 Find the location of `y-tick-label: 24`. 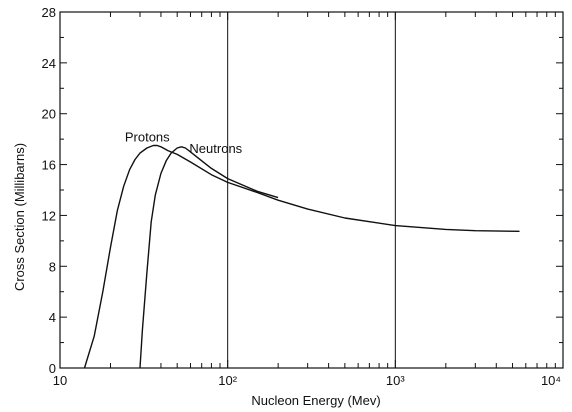

y-tick-label: 24 is located at coordinates (49, 63).